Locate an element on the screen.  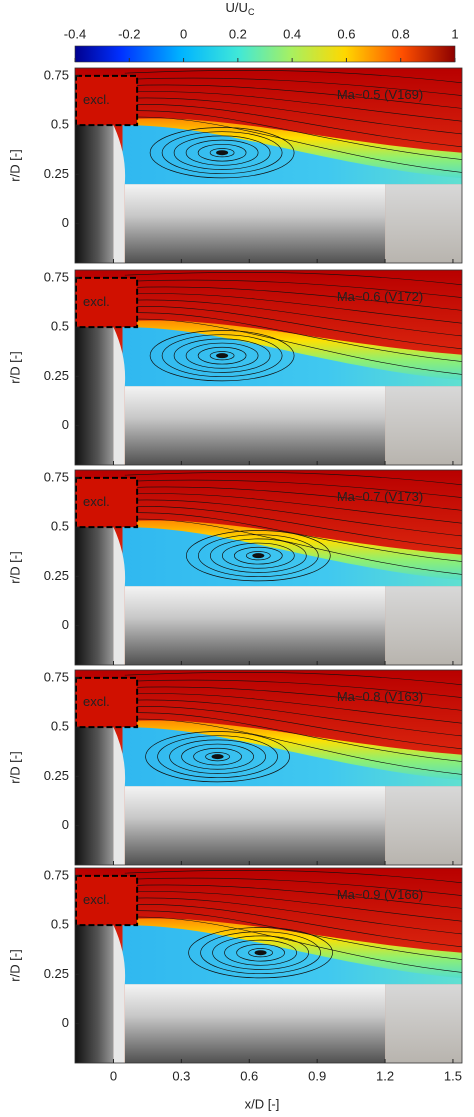
colorbar-label: U/UC is located at coordinates (240, 8).